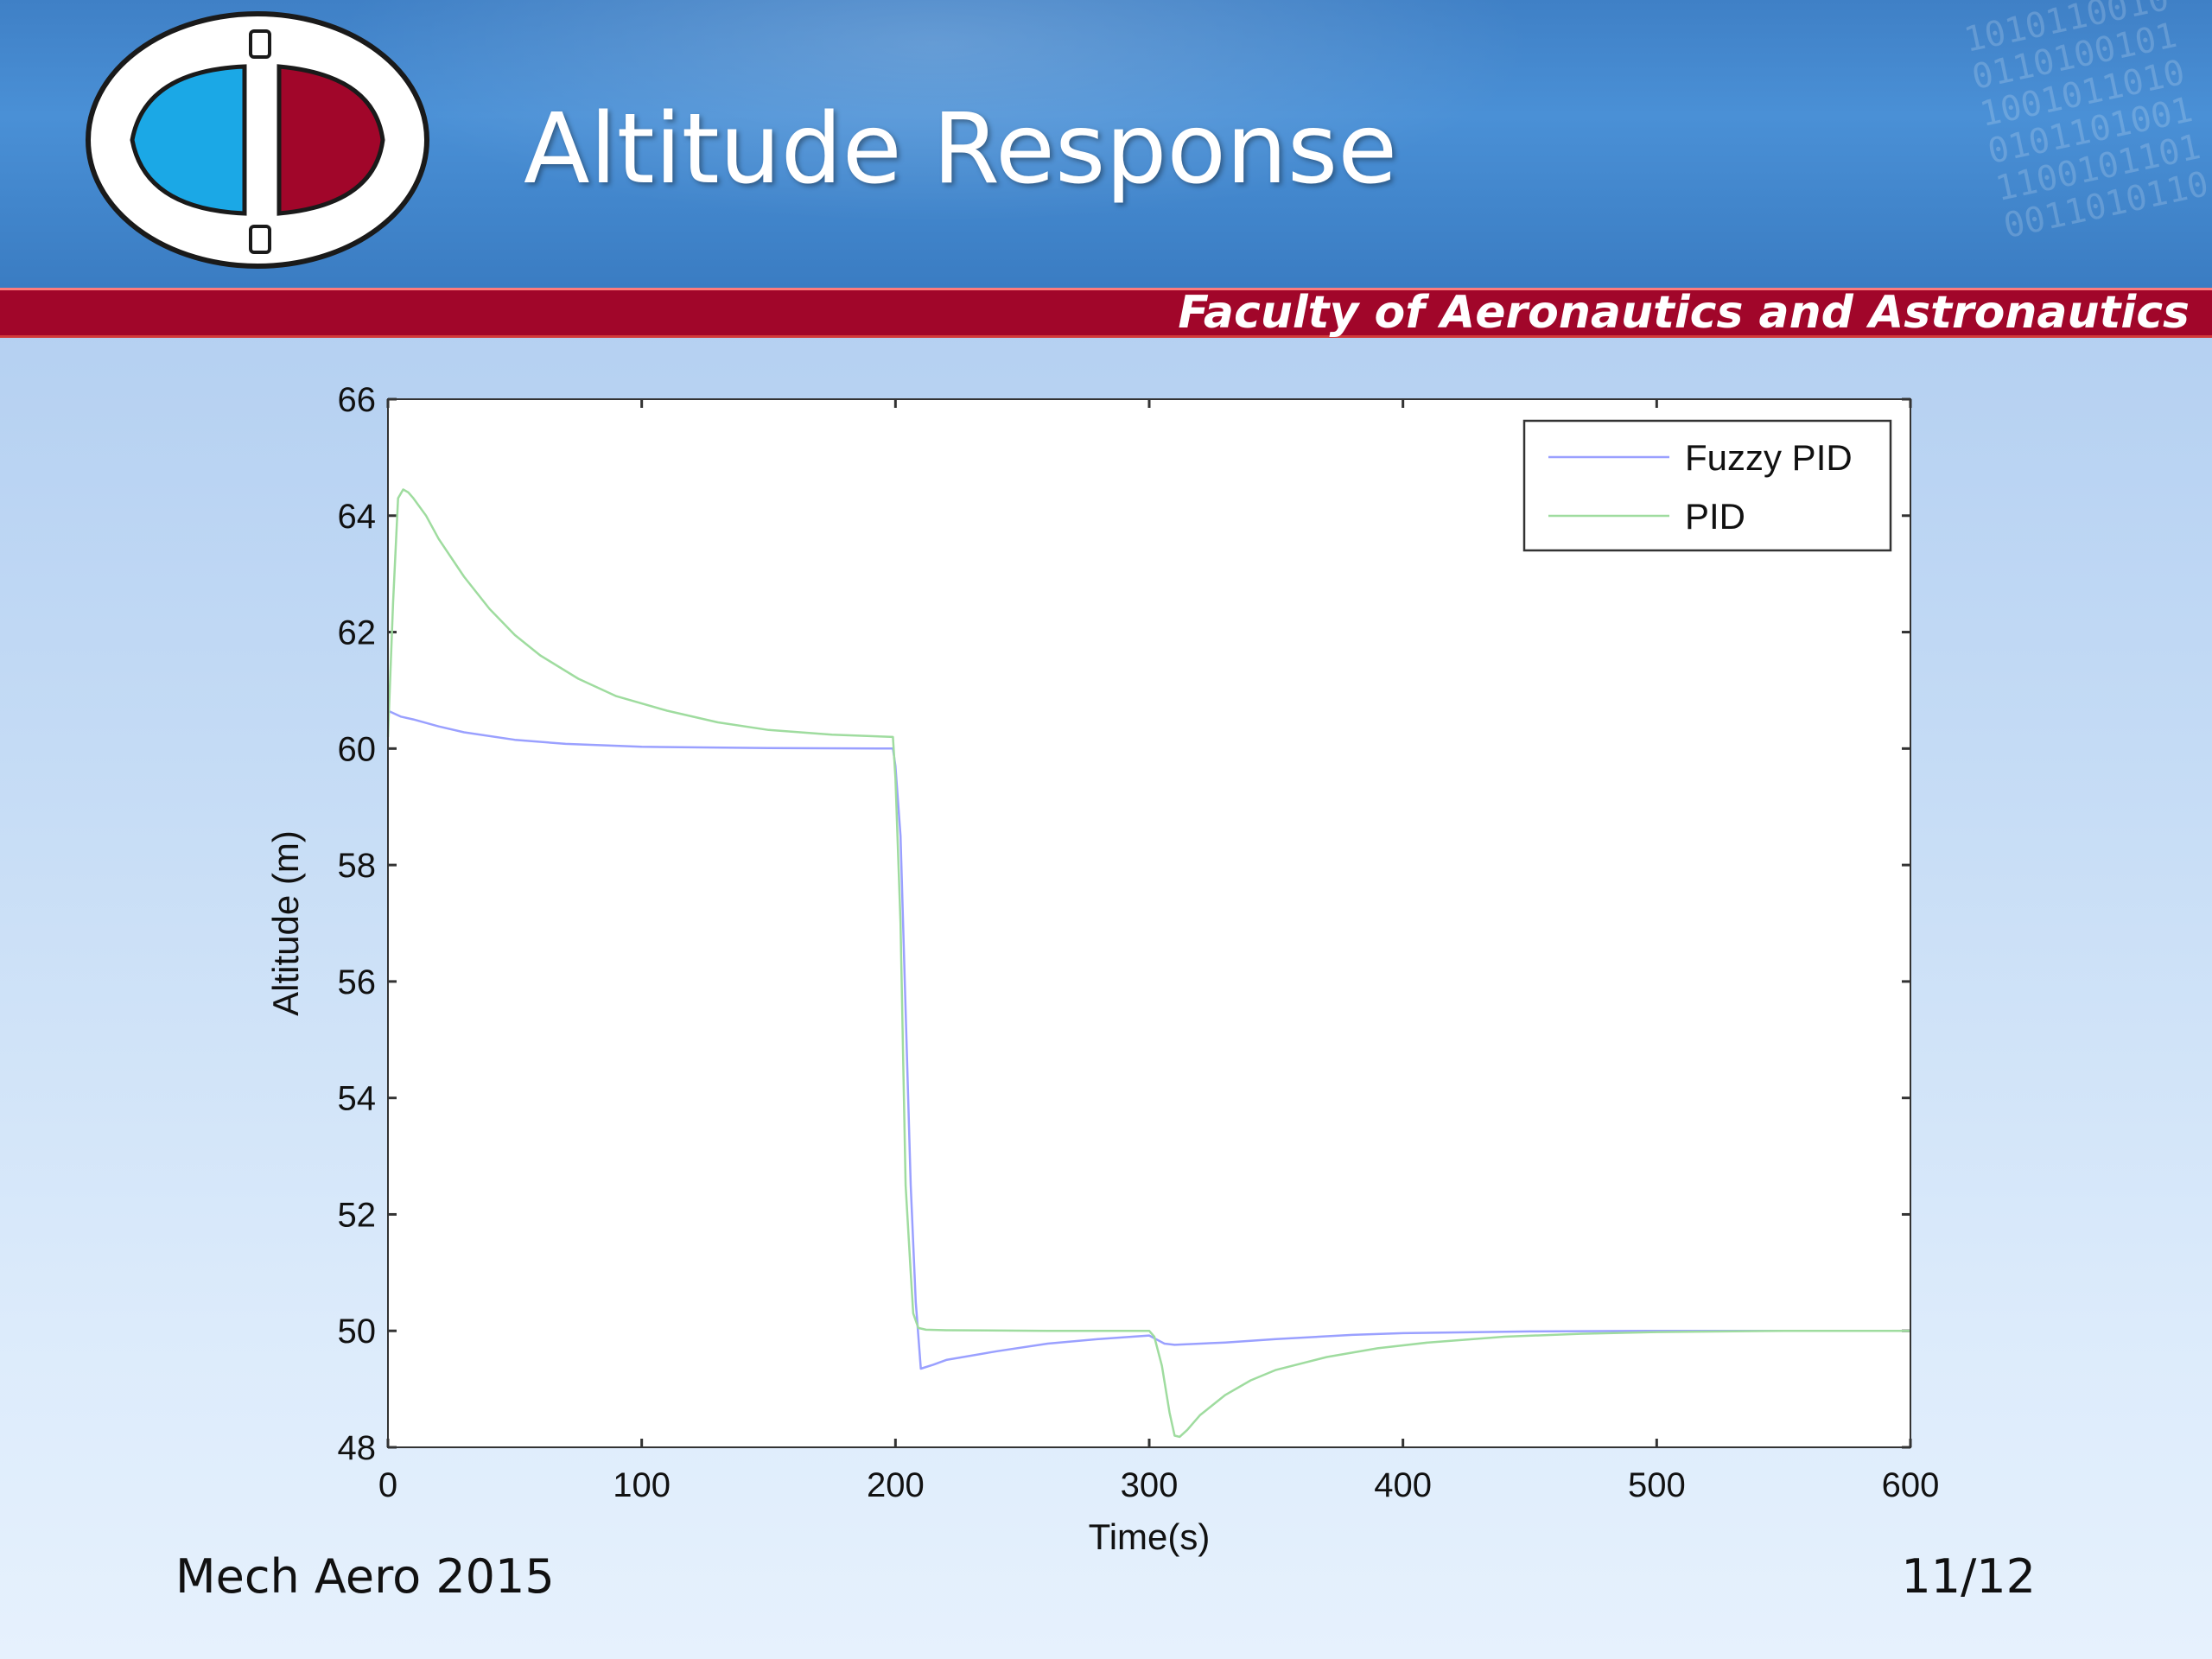 The image size is (2212, 1659). What do you see at coordinates (357, 1099) in the screenshot?
I see `y-tick-label: 54` at bounding box center [357, 1099].